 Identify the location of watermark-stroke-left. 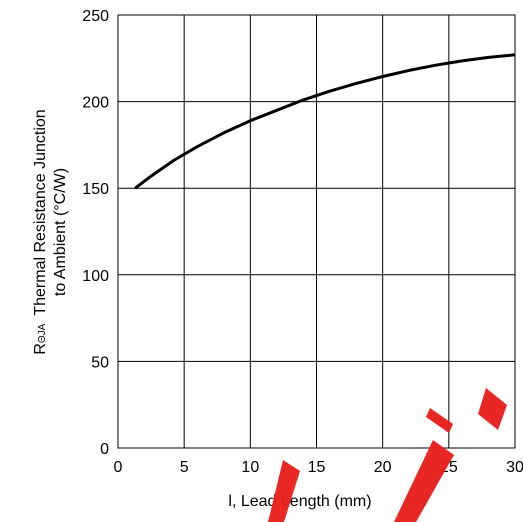
(284, 491).